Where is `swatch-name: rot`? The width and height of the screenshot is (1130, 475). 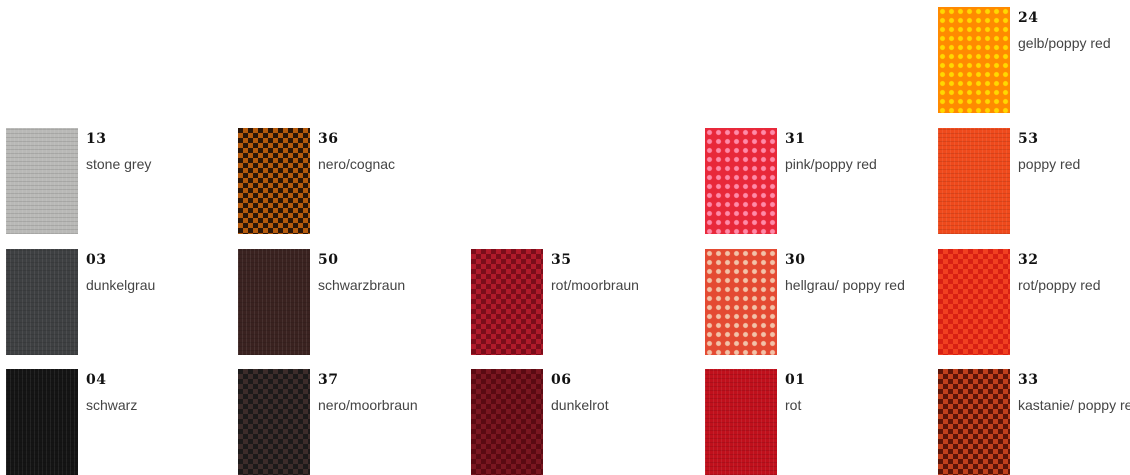
swatch-name: rot is located at coordinates (793, 405).